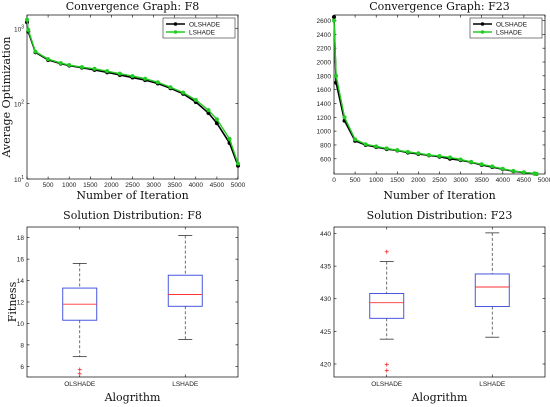 Image resolution: width=550 pixels, height=407 pixels. Describe the element at coordinates (132, 215) in the screenshot. I see `chart-title: Solution Distribution: F8` at that location.